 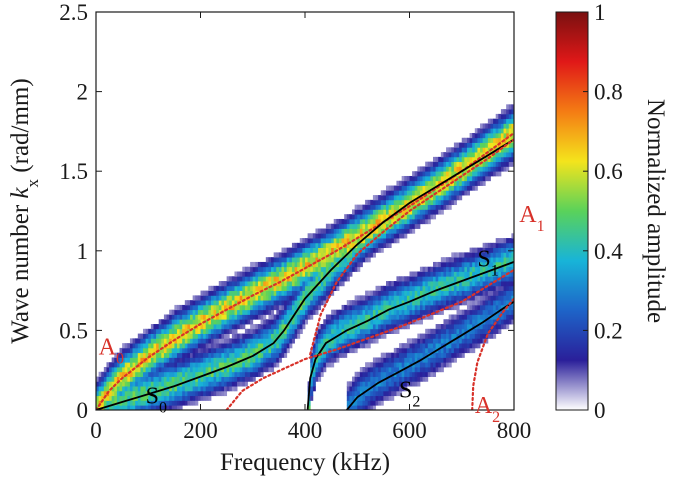 I want to click on y-tick-label: 2, so click(x=83, y=92).